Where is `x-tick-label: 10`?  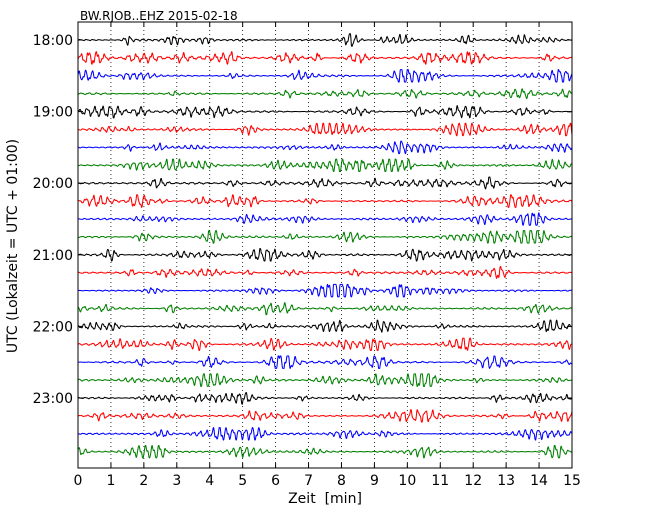 x-tick-label: 10 is located at coordinates (407, 481).